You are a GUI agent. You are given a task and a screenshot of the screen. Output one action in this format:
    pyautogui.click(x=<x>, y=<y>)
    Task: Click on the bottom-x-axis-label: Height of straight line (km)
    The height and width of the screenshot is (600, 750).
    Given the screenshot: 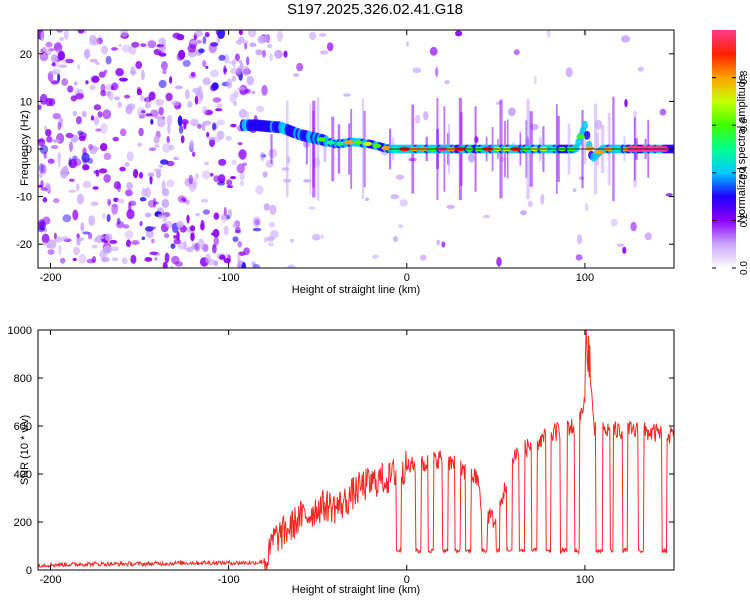 What is the action you would take?
    pyautogui.click(x=356, y=590)
    